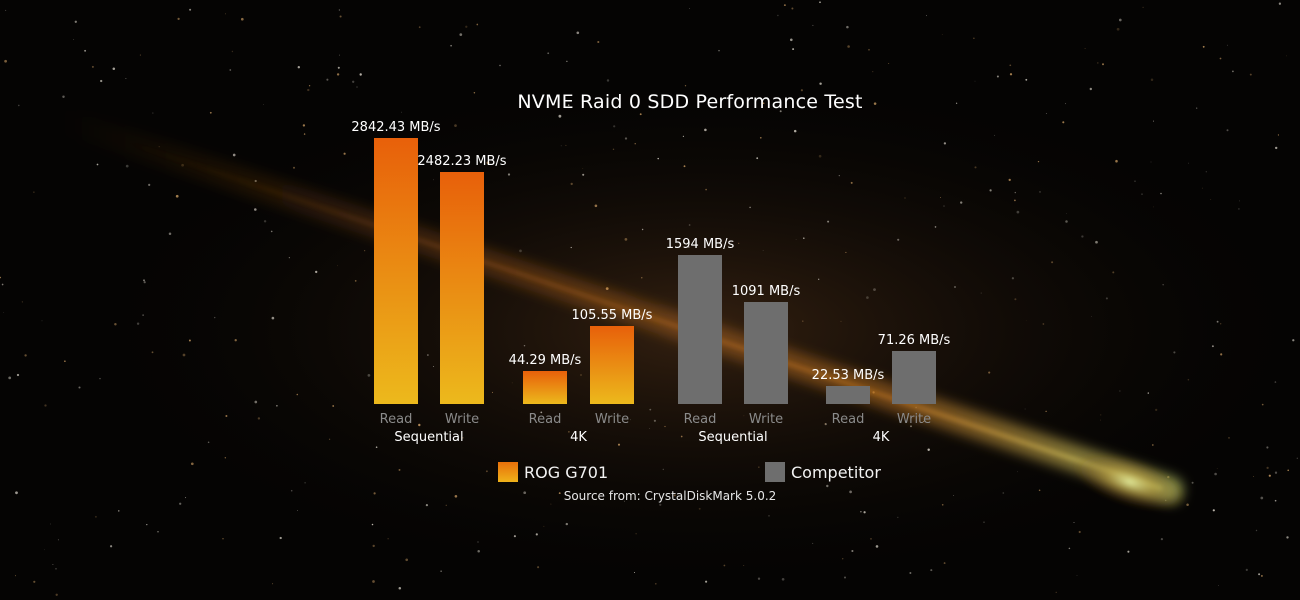  I want to click on value-label: 71.26 MB/s, so click(914, 340).